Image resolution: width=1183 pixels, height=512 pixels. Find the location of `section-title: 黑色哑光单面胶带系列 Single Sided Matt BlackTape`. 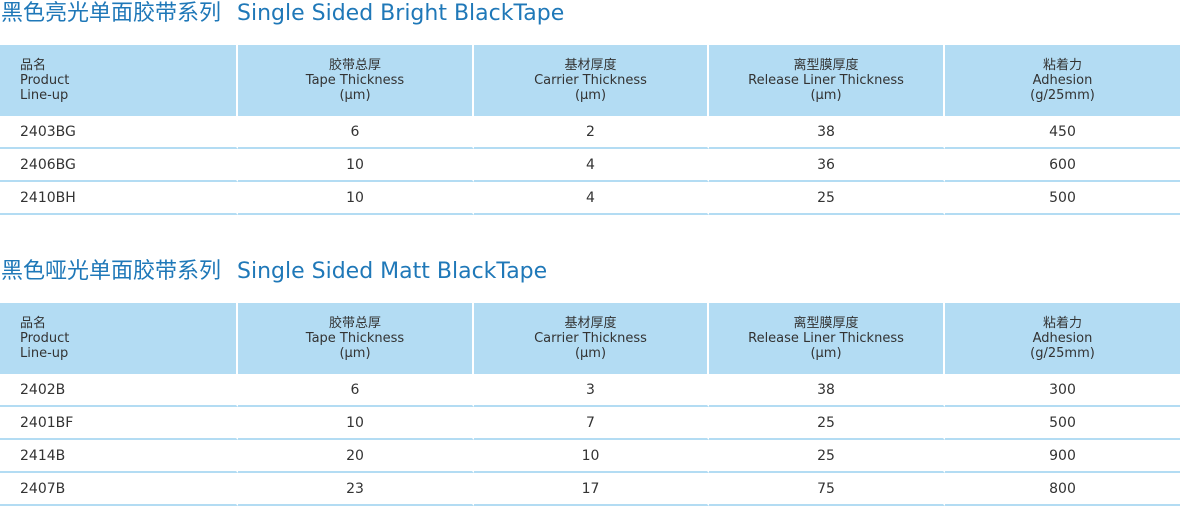

section-title: 黑色哑光单面胶带系列 Single Sided Matt BlackTape is located at coordinates (591, 273).